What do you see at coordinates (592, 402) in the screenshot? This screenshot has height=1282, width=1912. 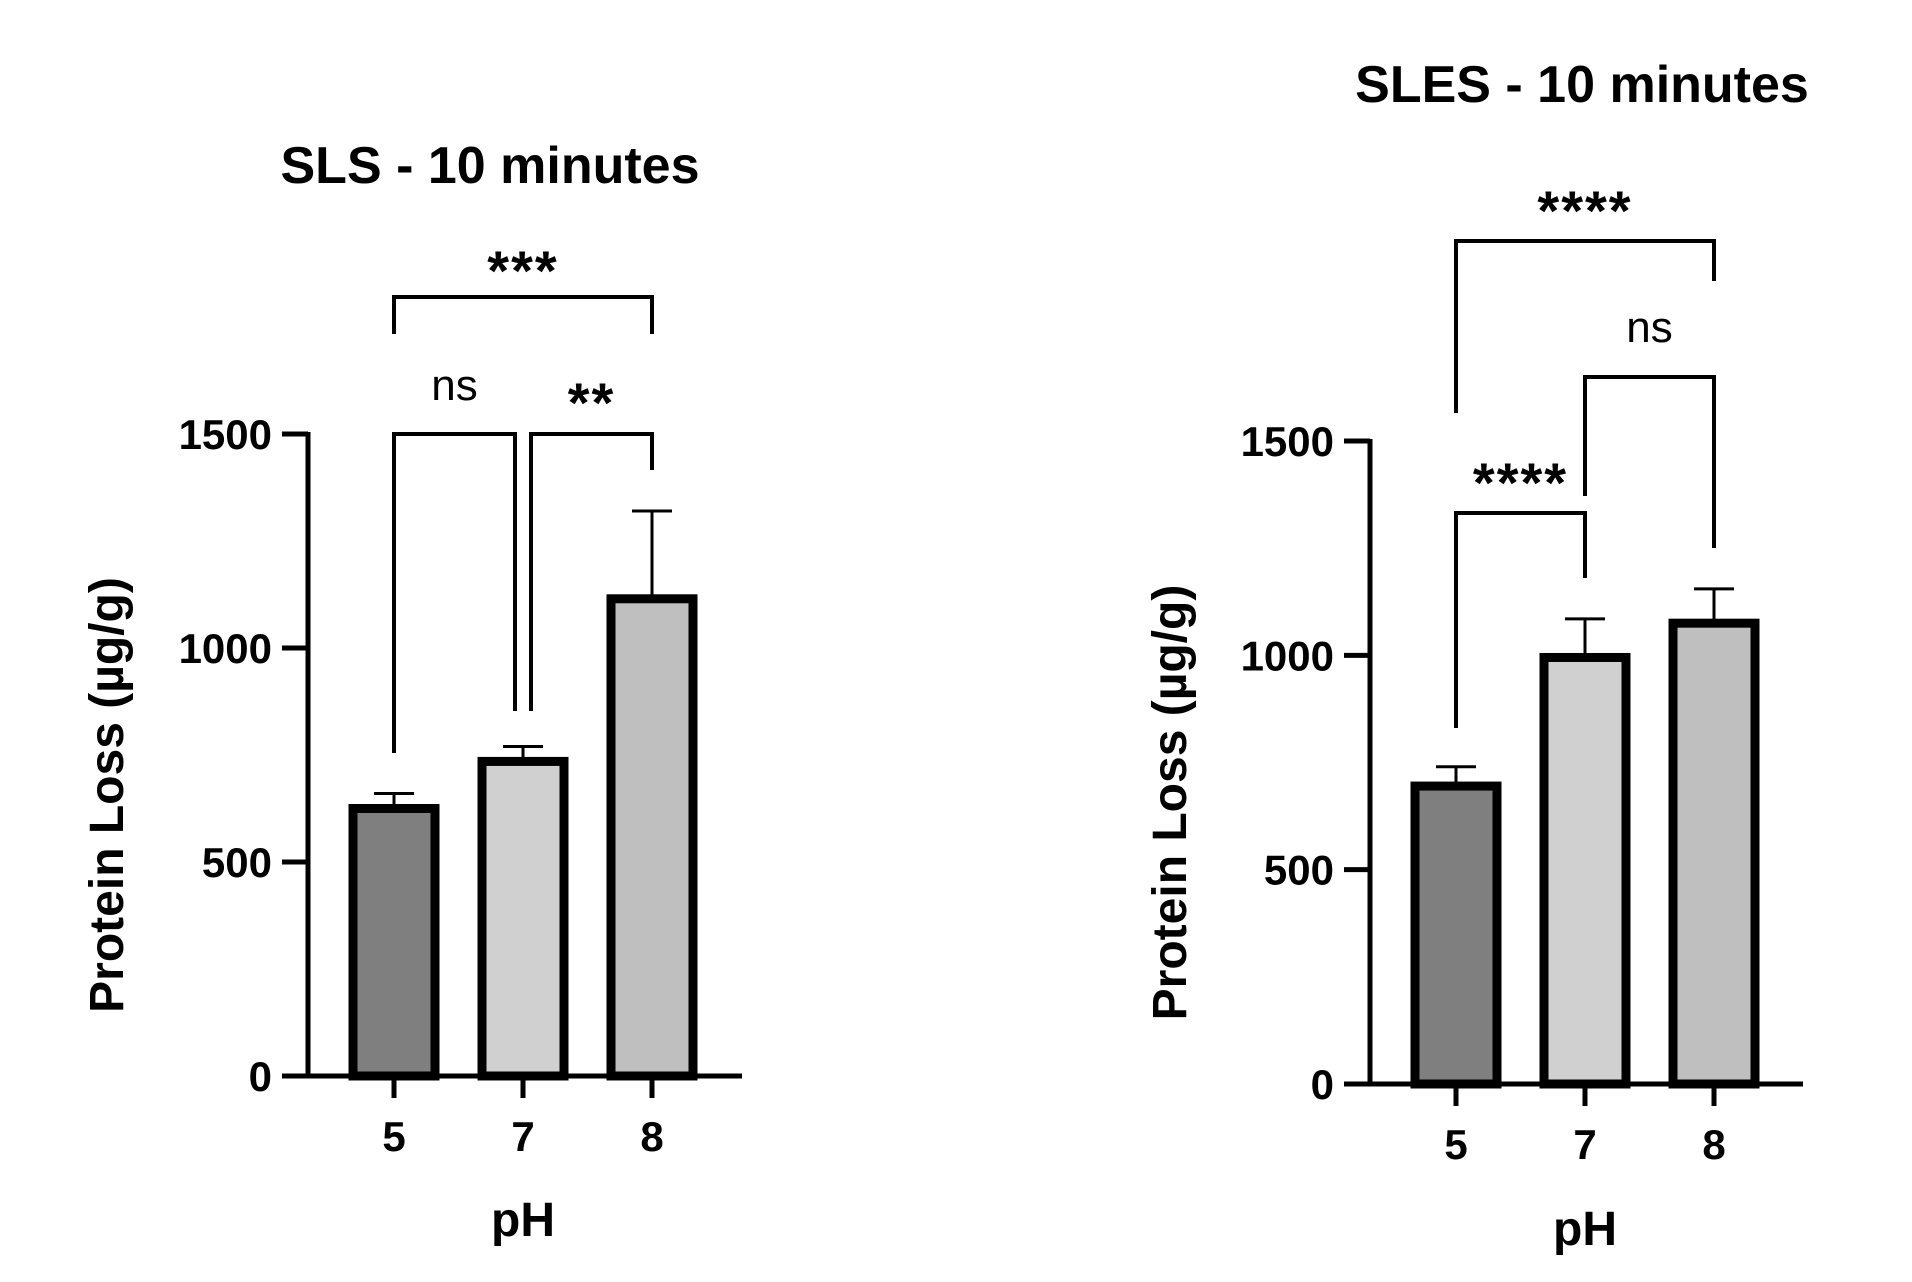 I see `significance-label: **` at bounding box center [592, 402].